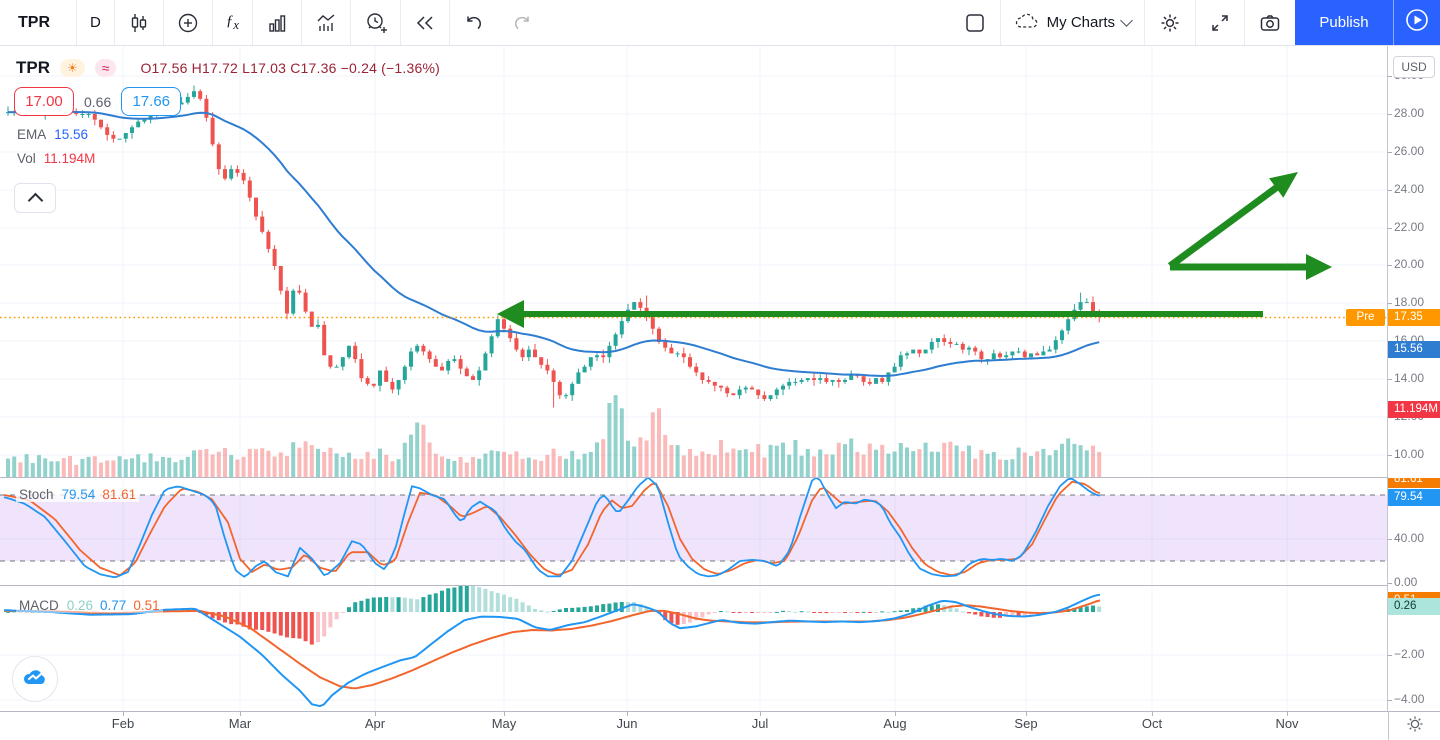  What do you see at coordinates (1409, 302) in the screenshot?
I see `price-axis-label: 18.00` at bounding box center [1409, 302].